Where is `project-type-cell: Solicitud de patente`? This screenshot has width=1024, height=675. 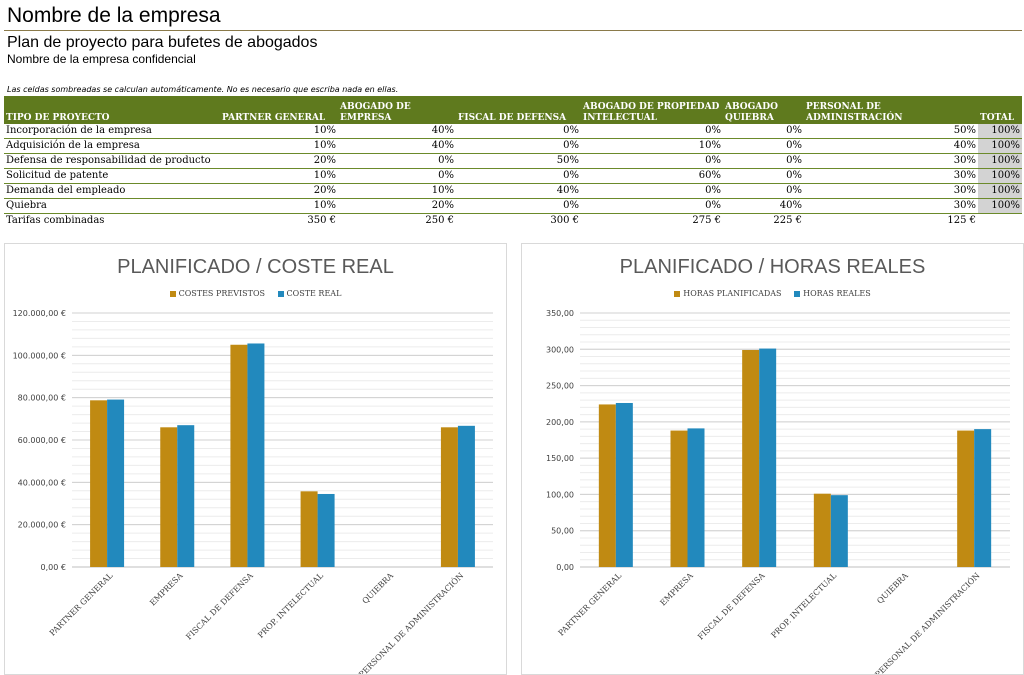
project-type-cell: Solicitud de patente is located at coordinates (112, 176).